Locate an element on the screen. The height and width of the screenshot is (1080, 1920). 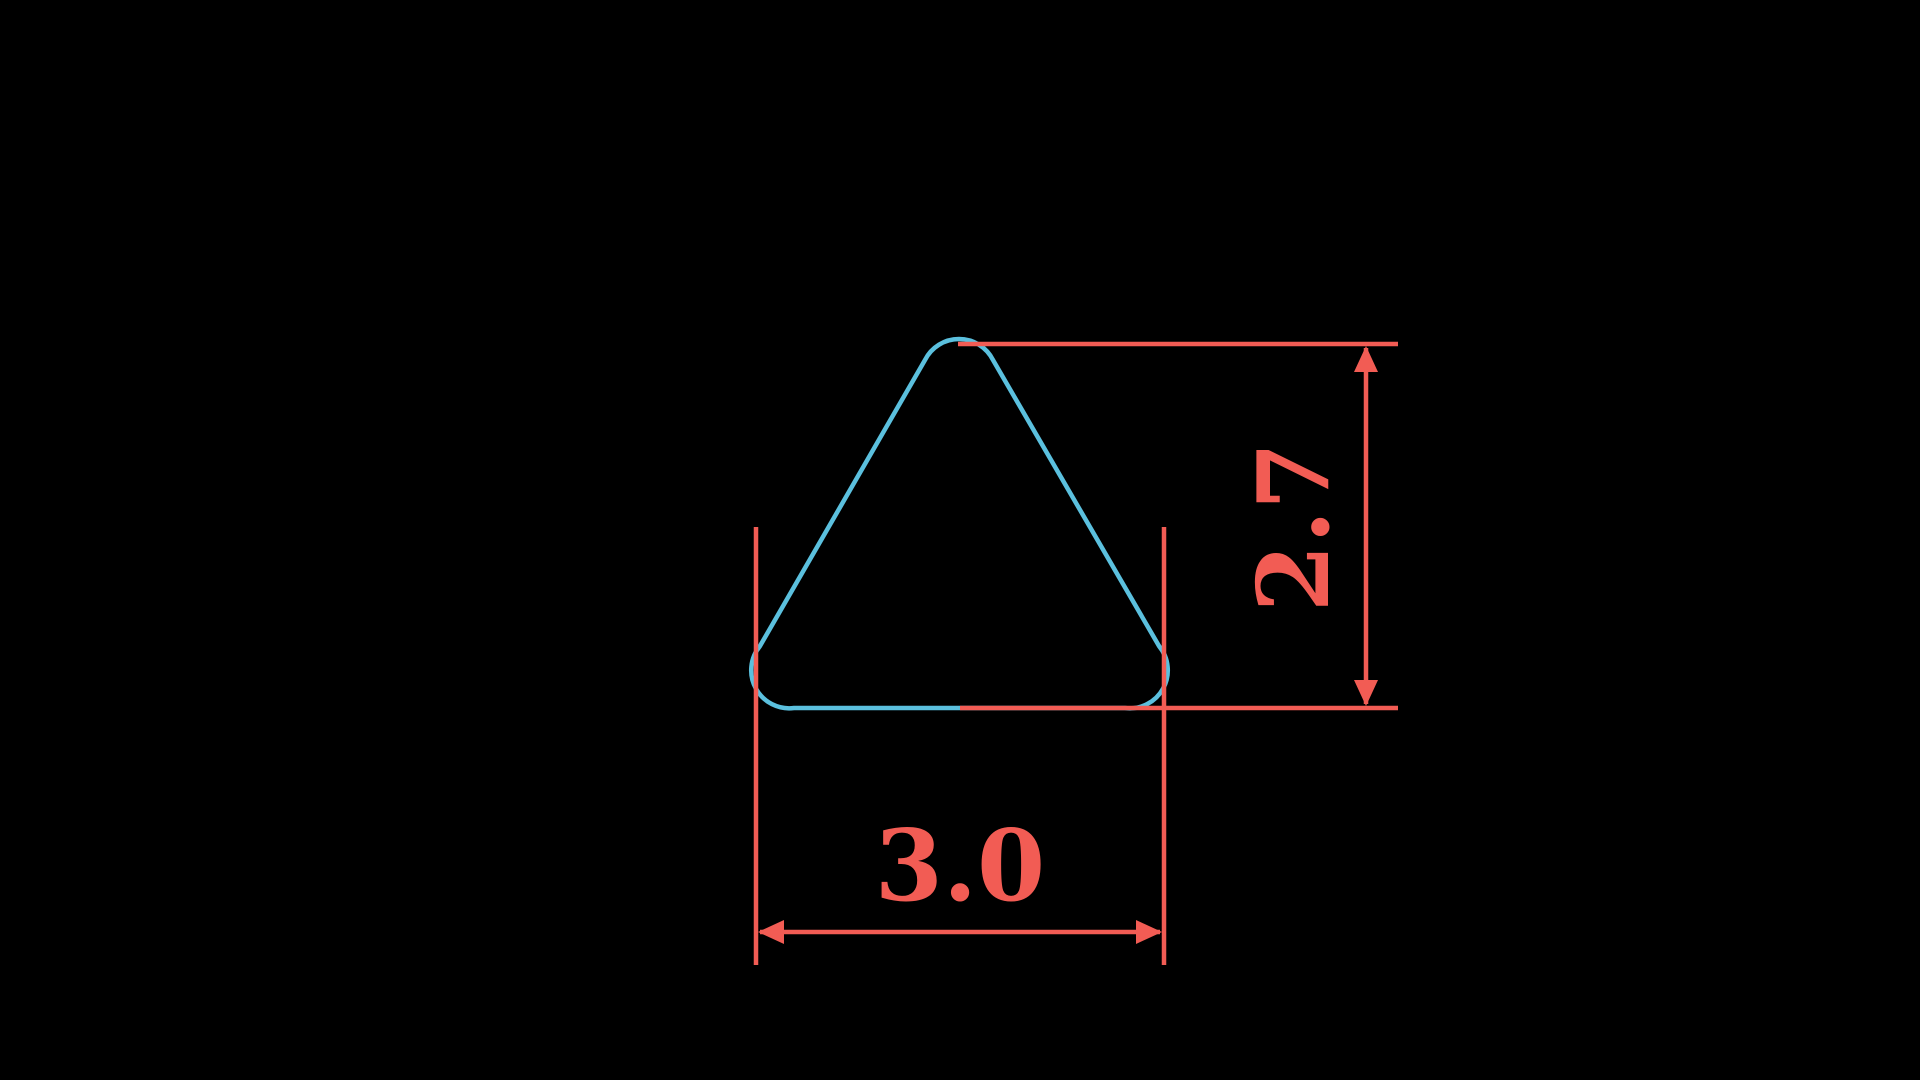
width-arrow-right-icon is located at coordinates (1149, 932).